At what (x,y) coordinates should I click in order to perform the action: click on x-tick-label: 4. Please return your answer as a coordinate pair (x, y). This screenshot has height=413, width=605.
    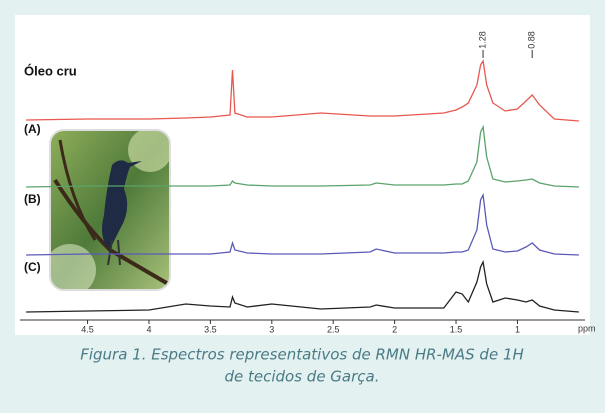
    Looking at the image, I should click on (148, 329).